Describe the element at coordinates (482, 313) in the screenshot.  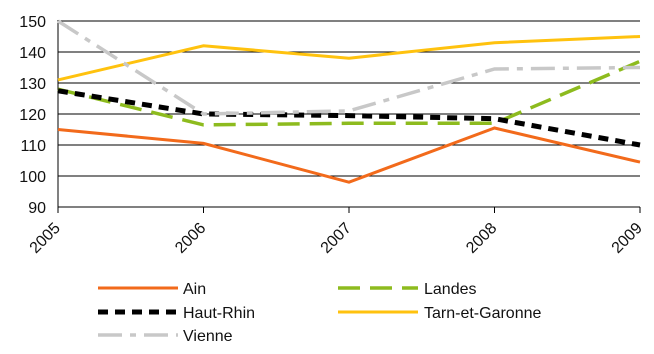
I see `legend-label-tarn-et-garonne: Tarn-et-Garonne` at that location.